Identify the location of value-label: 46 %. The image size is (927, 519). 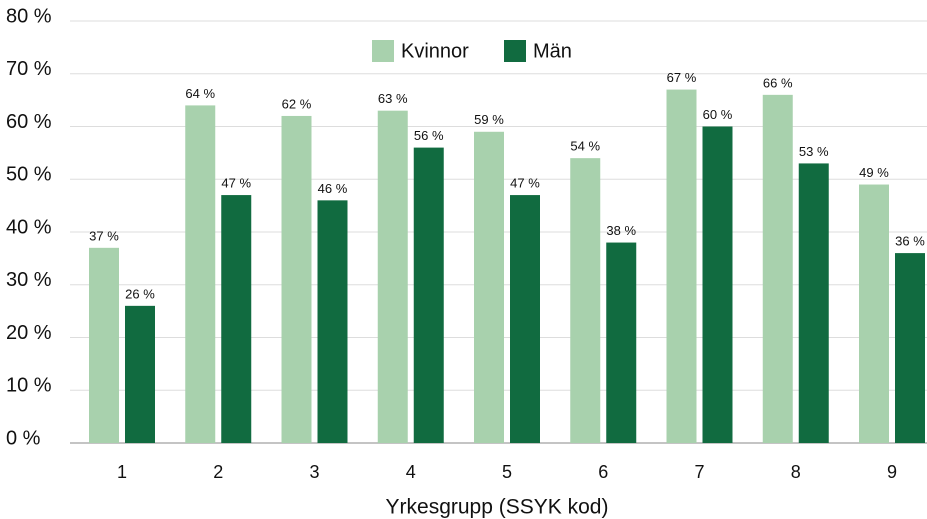
(333, 188).